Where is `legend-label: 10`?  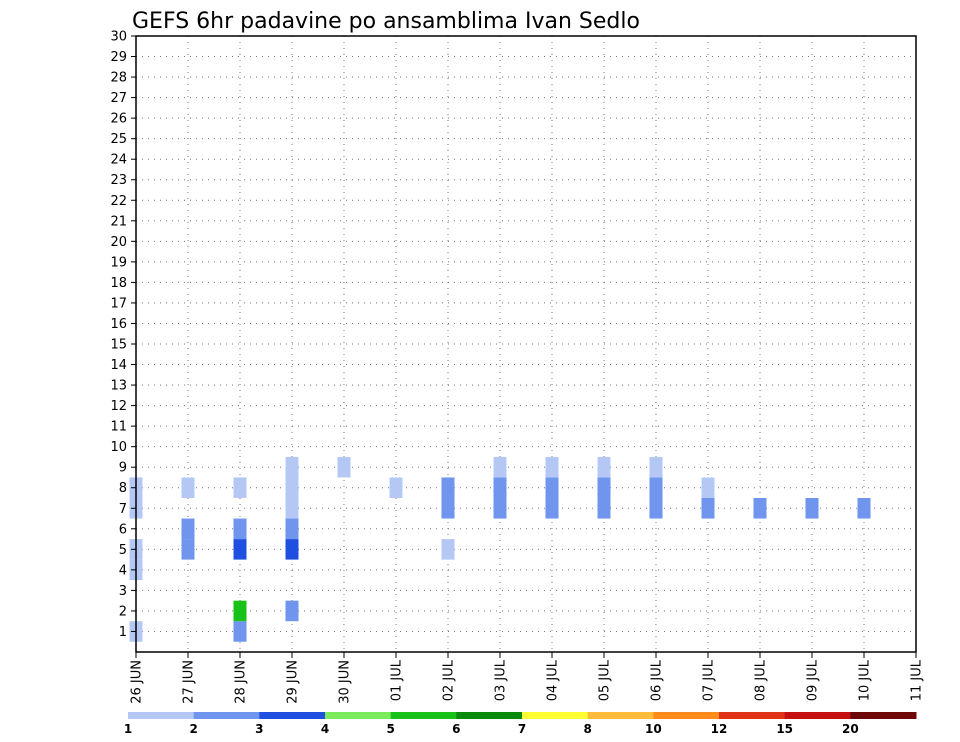
legend-label: 10 is located at coordinates (653, 729).